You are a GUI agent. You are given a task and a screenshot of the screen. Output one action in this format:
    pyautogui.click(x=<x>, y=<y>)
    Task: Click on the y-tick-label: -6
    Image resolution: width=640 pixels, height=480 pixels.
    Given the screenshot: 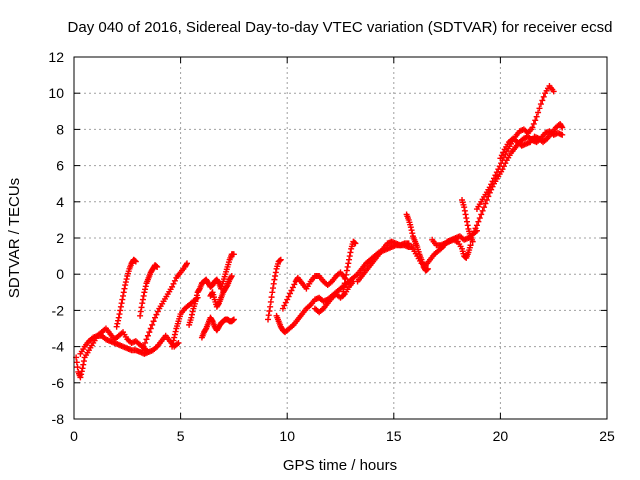 What is the action you would take?
    pyautogui.click(x=58, y=383)
    